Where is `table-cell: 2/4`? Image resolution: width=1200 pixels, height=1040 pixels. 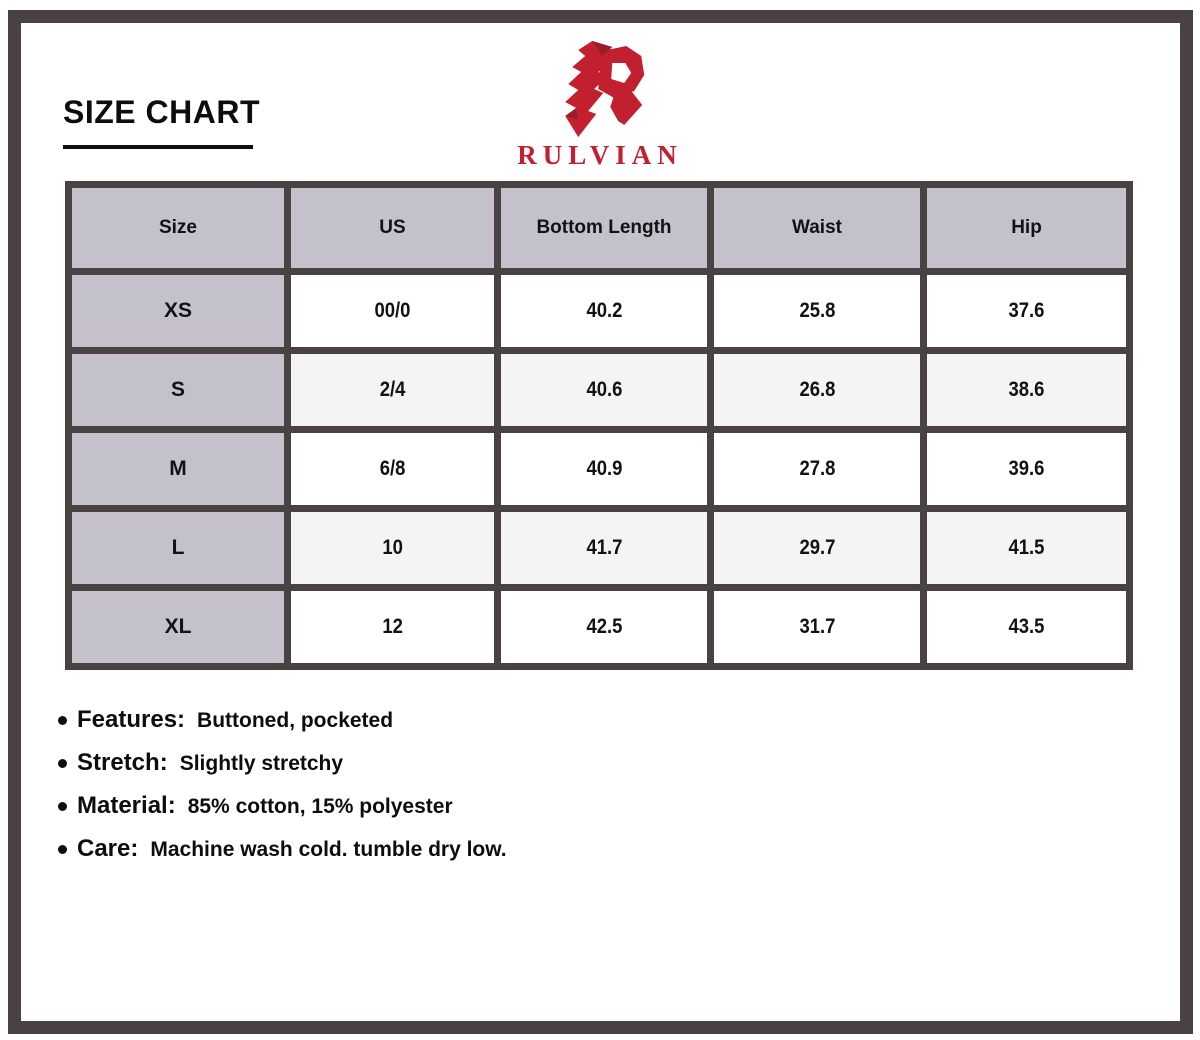 table-cell: 2/4 is located at coordinates (392, 390).